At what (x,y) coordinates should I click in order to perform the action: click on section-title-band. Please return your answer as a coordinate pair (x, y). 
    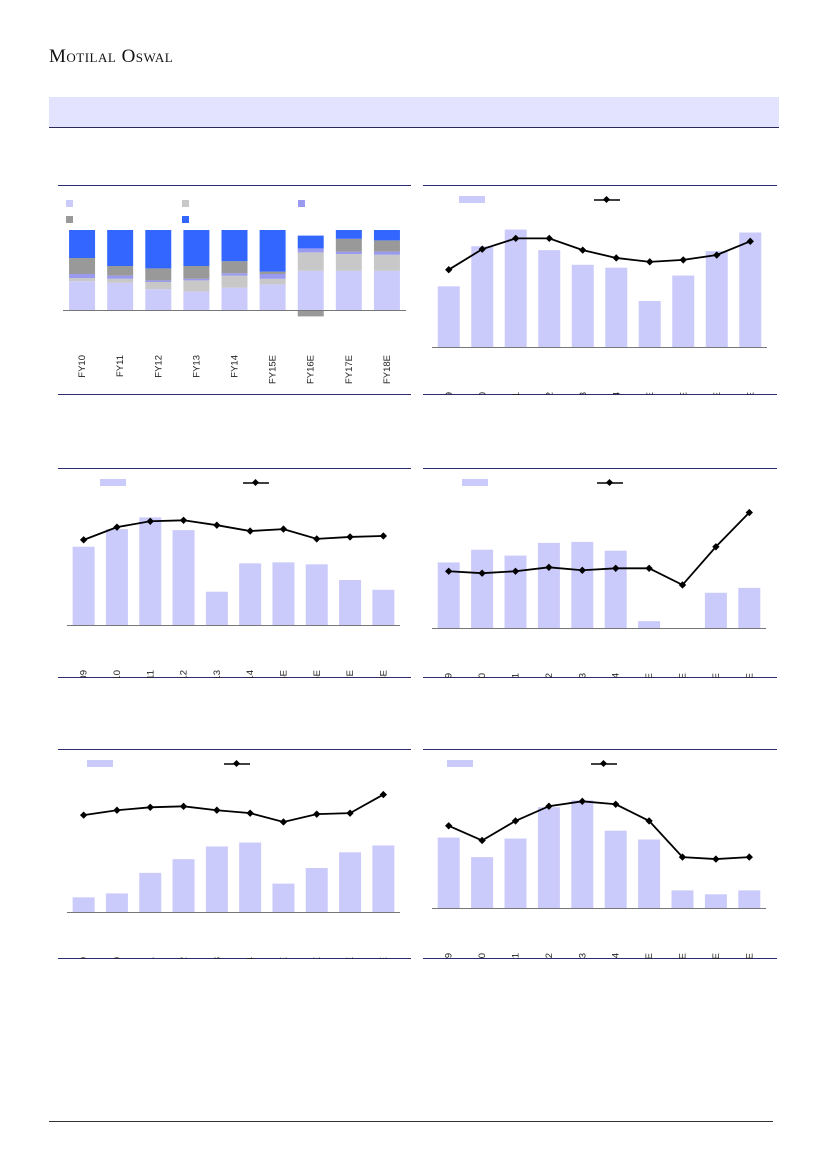
    Looking at the image, I should click on (414, 112).